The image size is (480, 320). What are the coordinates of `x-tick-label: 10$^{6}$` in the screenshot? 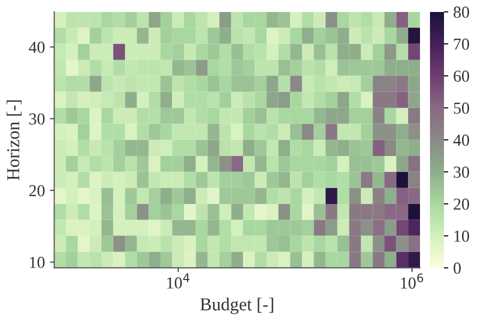 It's located at (412, 281).